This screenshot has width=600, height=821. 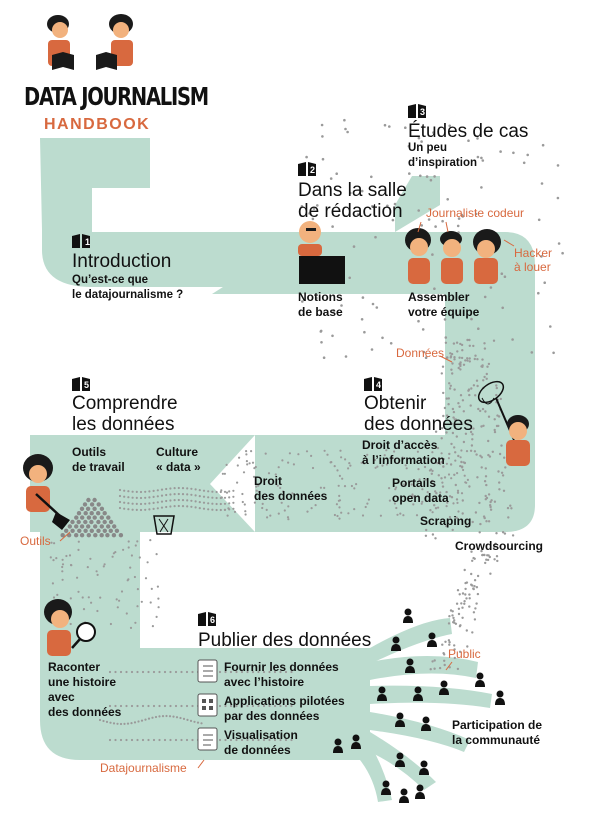 What do you see at coordinates (533, 260) in the screenshot?
I see `label-hacker: Hacker à louer` at bounding box center [533, 260].